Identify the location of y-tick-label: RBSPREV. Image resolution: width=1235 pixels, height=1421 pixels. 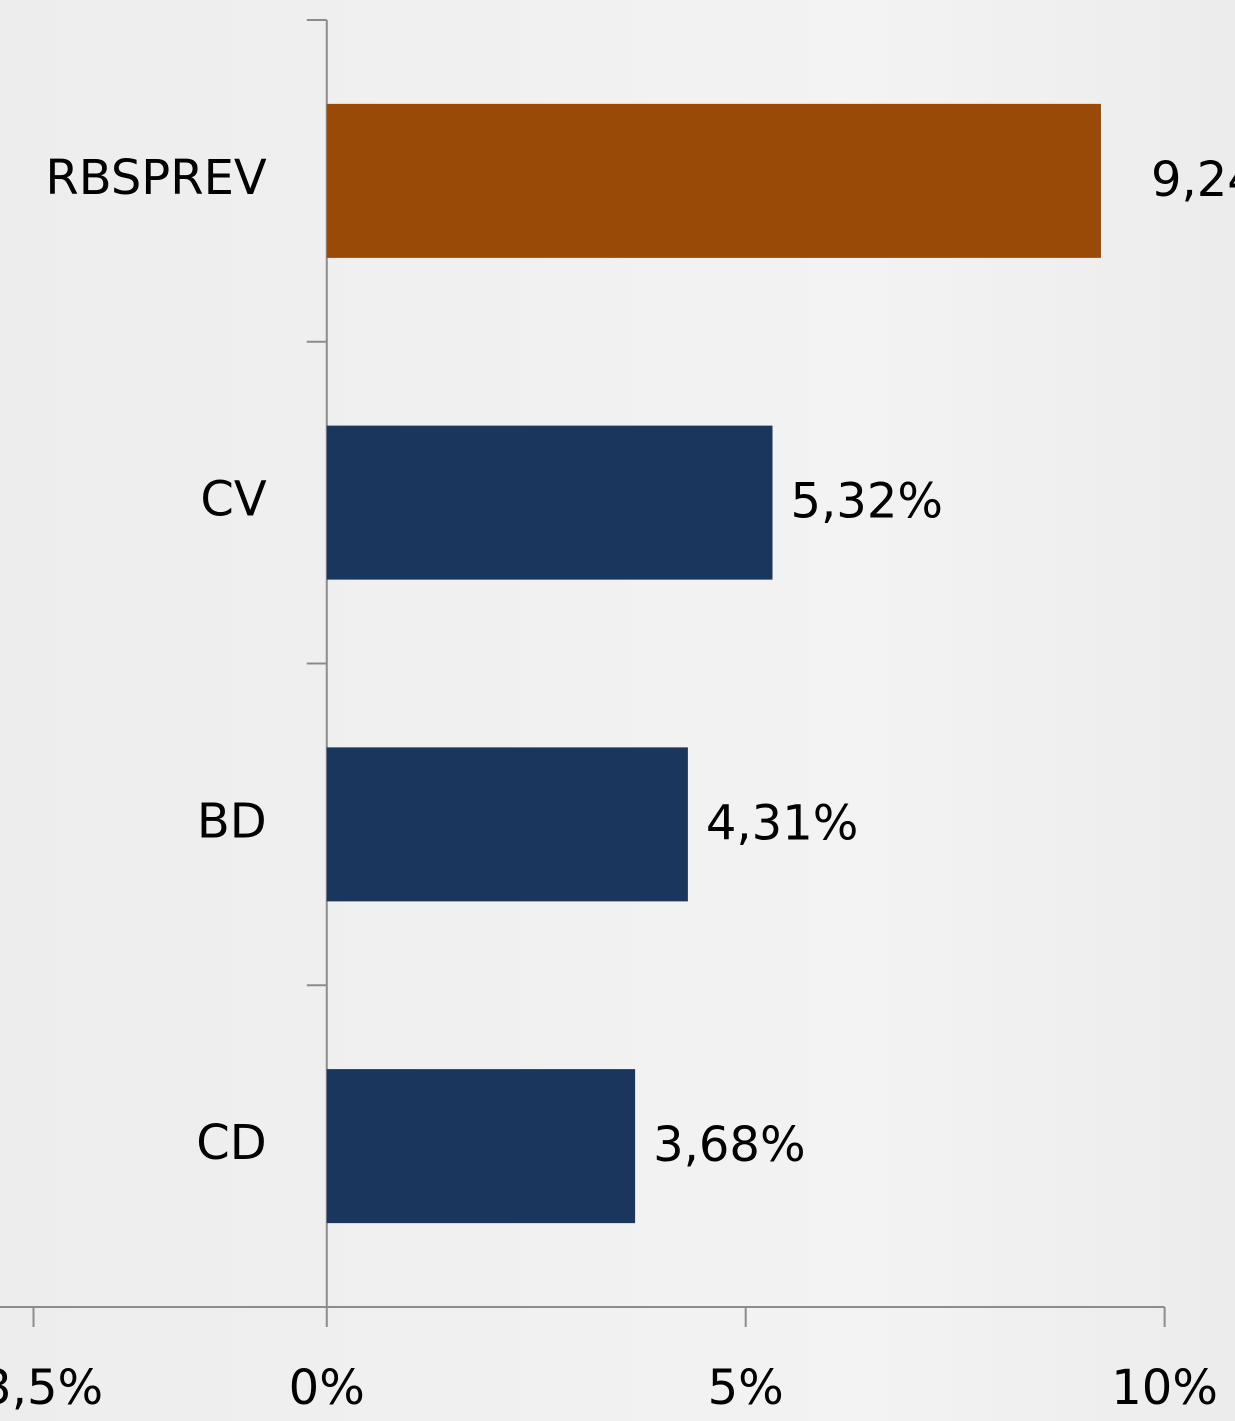
(156, 178).